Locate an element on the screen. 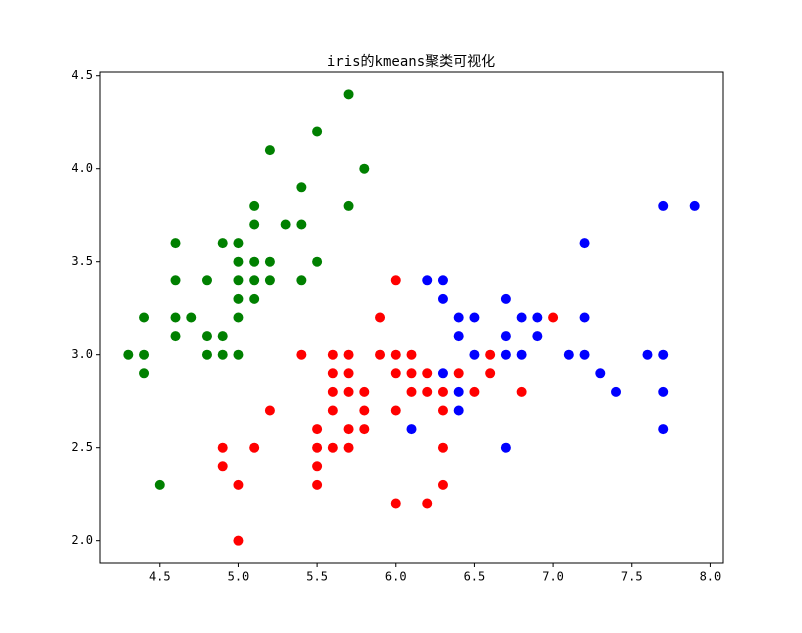 The image size is (802, 633). x-tick-label: 7.5 is located at coordinates (632, 577).